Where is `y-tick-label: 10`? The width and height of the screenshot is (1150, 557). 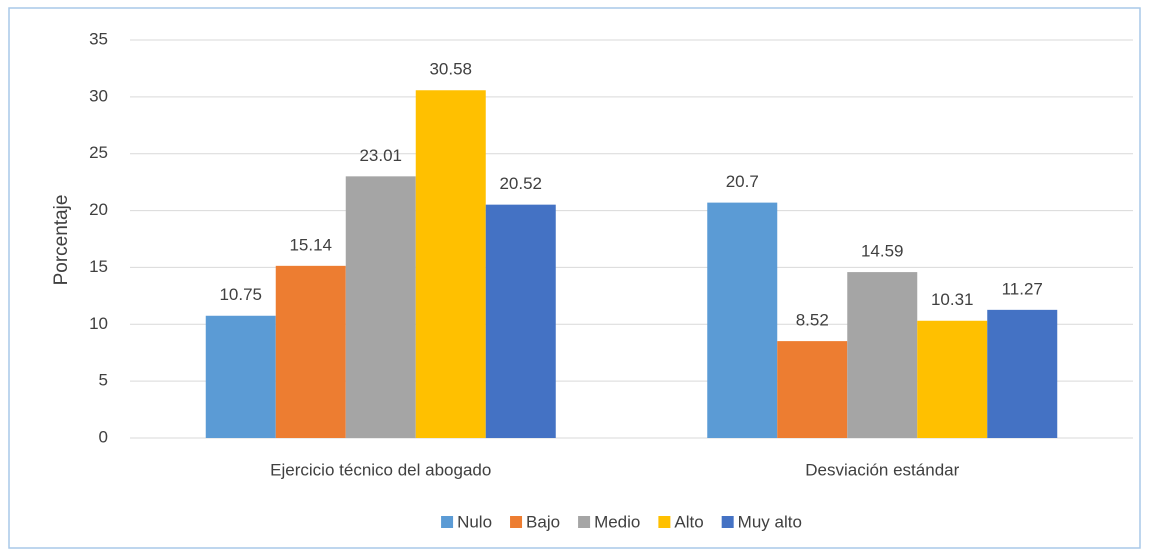
y-tick-label: 10 is located at coordinates (98, 323).